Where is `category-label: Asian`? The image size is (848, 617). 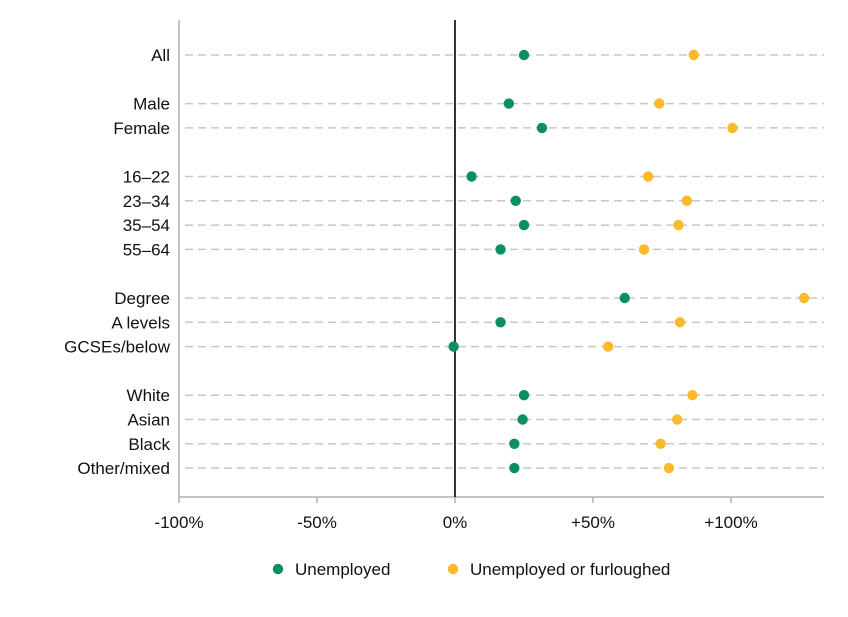 category-label: Asian is located at coordinates (148, 420).